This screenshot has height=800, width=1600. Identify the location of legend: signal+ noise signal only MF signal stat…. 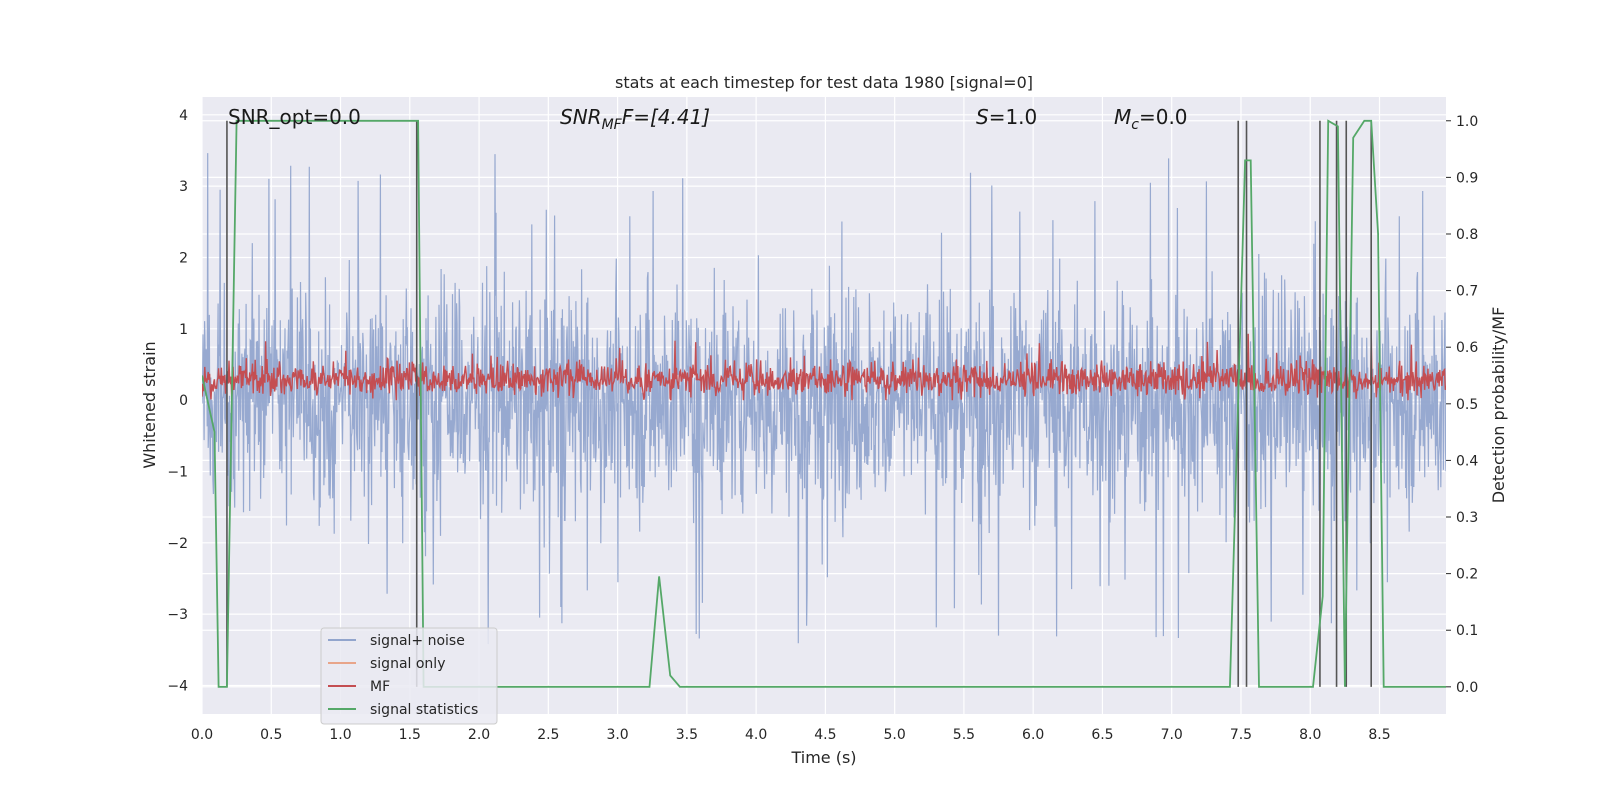
(409, 676).